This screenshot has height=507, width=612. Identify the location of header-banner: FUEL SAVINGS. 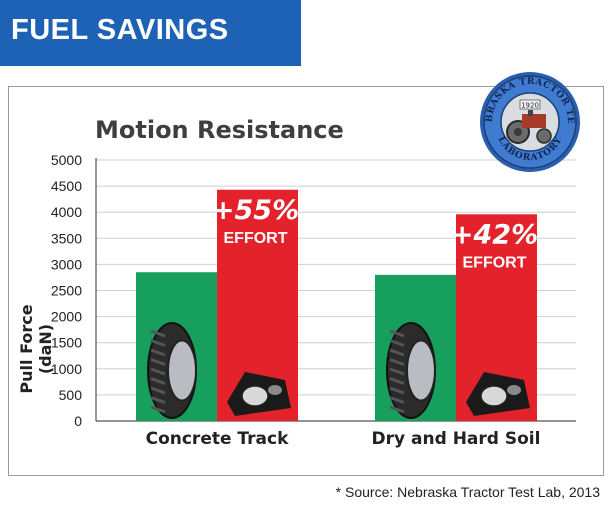
(150, 33).